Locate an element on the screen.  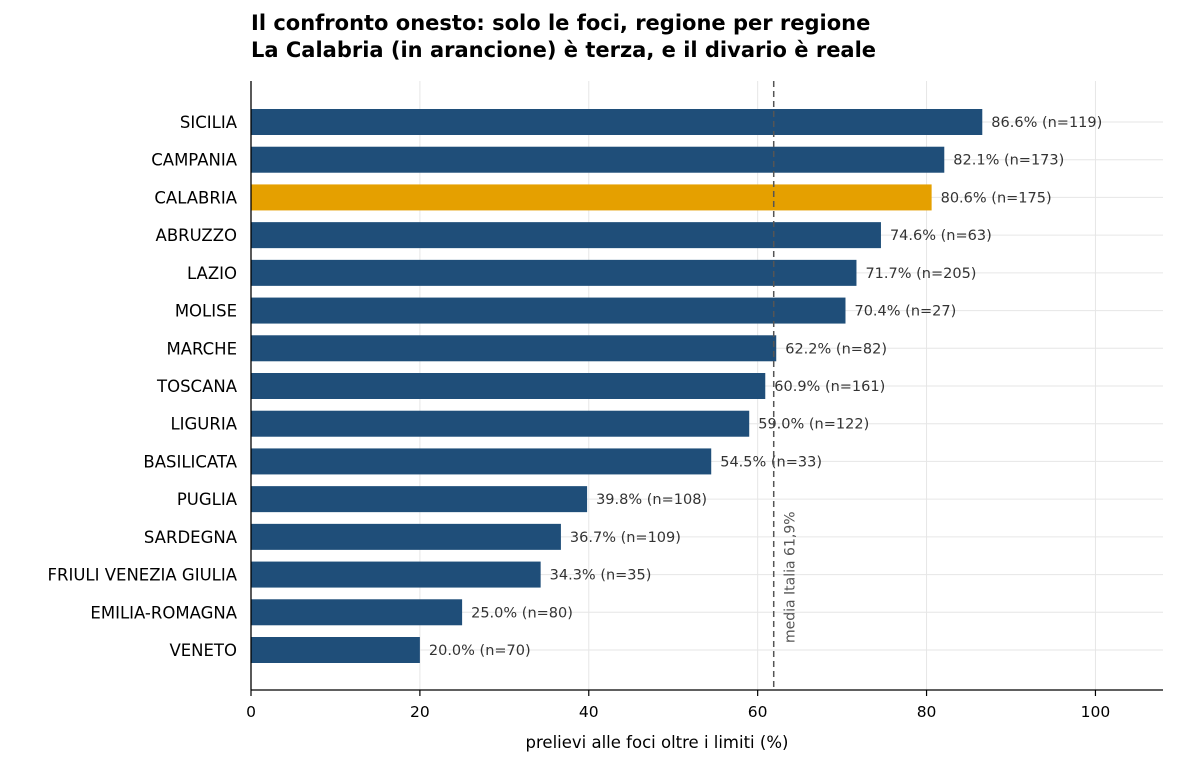
category-label: CALABRIA is located at coordinates (195, 197).